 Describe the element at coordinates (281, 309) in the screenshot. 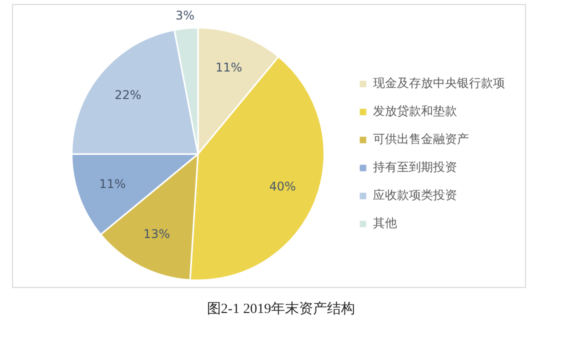

I see `text: 图2-1 2019年末资产结构` at that location.